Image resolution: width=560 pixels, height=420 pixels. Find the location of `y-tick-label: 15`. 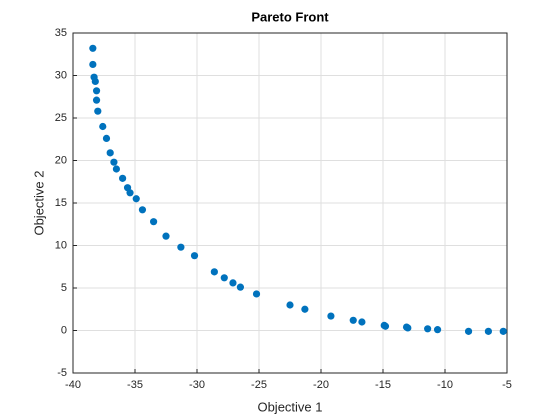

y-tick-label: 15 is located at coordinates (61, 203).